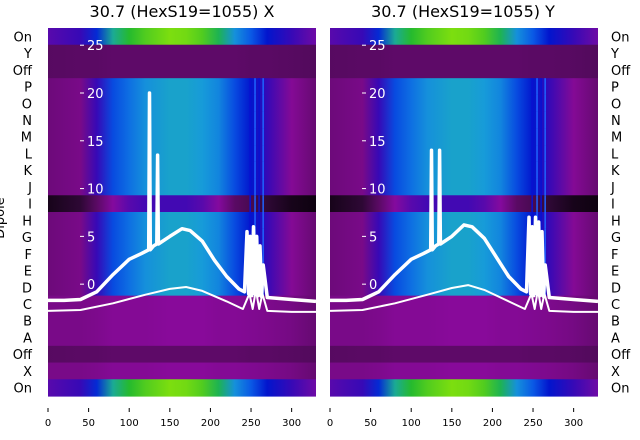 Image resolution: width=640 pixels, height=440 pixels. I want to click on row-label: L, so click(29, 155).